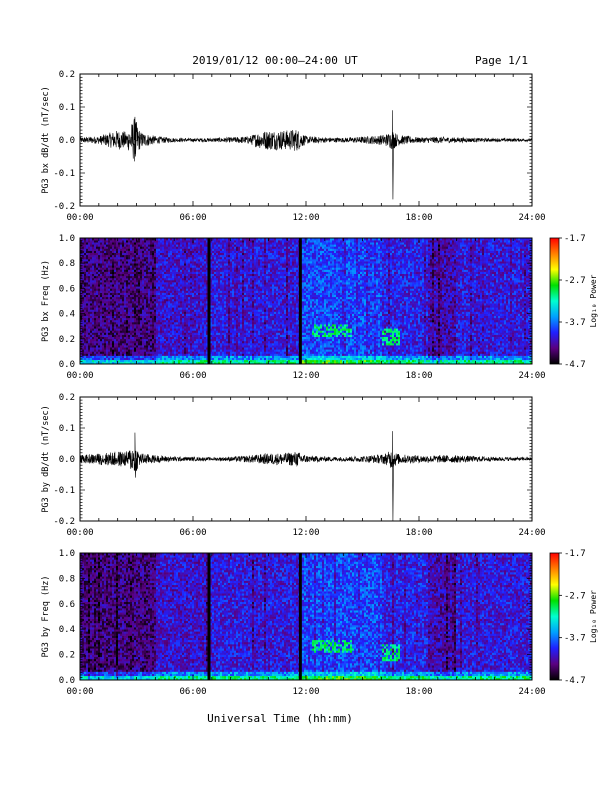 The width and height of the screenshot is (612, 796). Describe the element at coordinates (306, 154) in the screenshot. I see `series-line` at that location.